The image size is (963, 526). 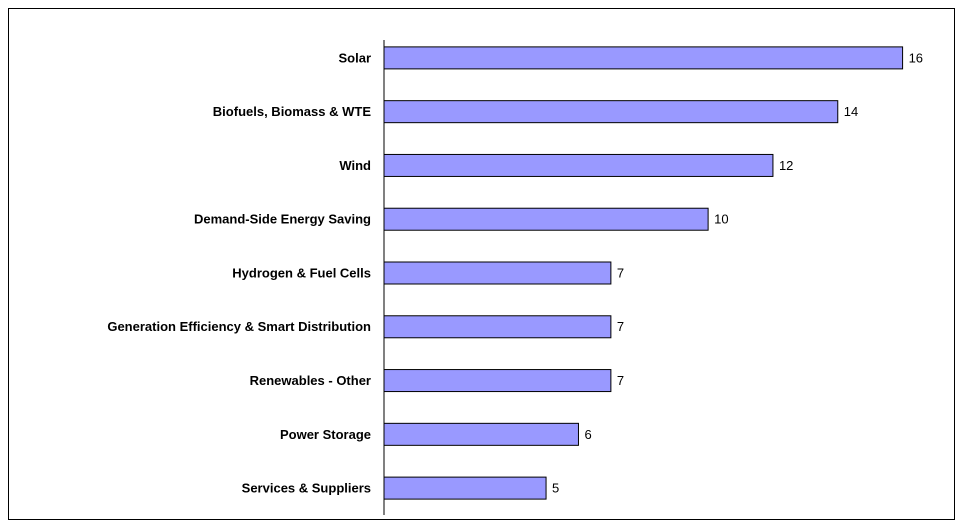 I want to click on category-label: Wind, so click(x=355, y=165).